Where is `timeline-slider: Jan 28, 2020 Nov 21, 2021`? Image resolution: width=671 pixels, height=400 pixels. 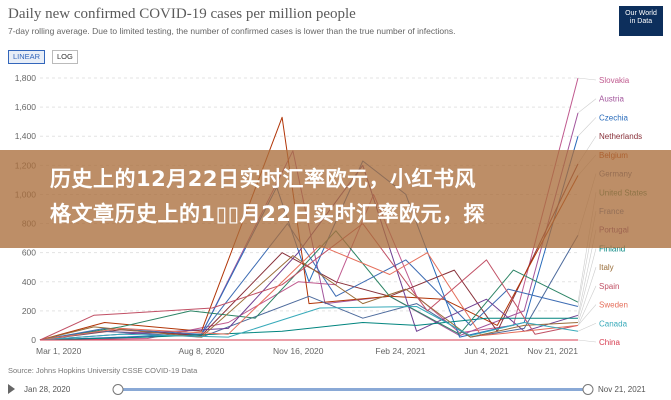 timeline-slider: Jan 28, 2020 Nov 21, 2021 is located at coordinates (335, 389).